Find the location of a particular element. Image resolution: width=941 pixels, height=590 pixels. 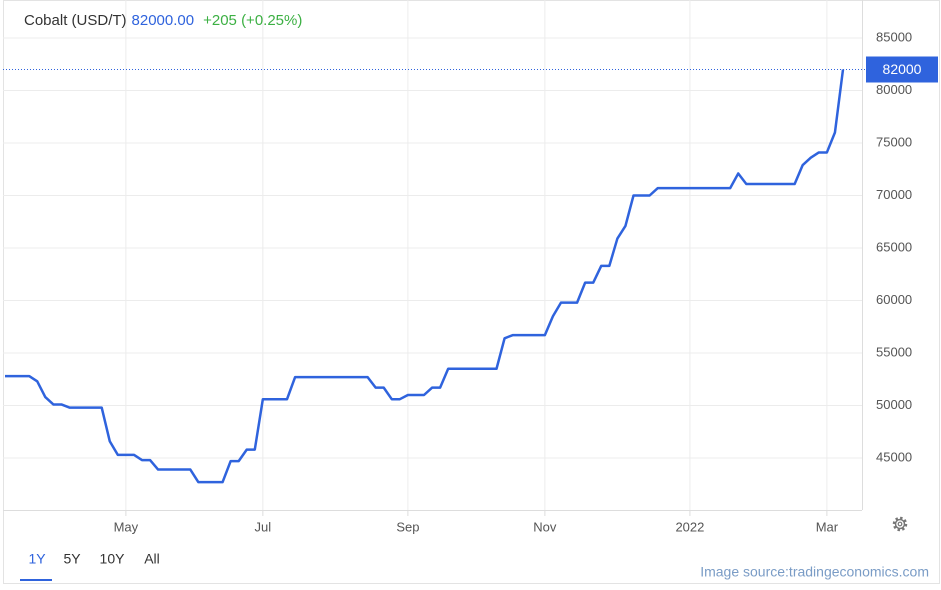

y-tick-label: 85000 is located at coordinates (894, 36).